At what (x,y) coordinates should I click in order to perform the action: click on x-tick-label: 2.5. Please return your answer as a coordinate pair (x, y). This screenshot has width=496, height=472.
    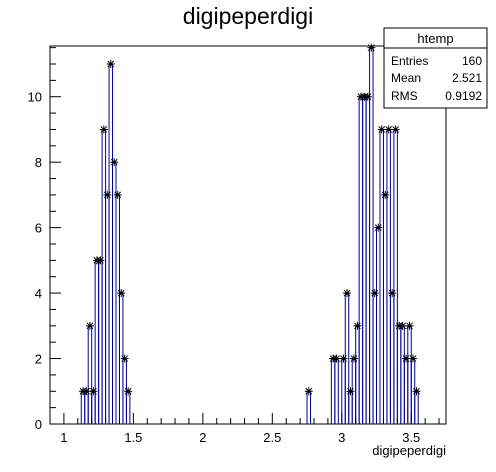
    Looking at the image, I should click on (272, 437).